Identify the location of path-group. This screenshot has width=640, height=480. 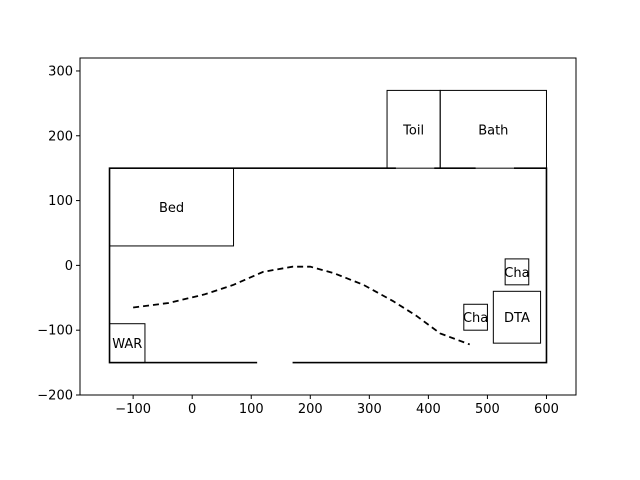
(302, 305).